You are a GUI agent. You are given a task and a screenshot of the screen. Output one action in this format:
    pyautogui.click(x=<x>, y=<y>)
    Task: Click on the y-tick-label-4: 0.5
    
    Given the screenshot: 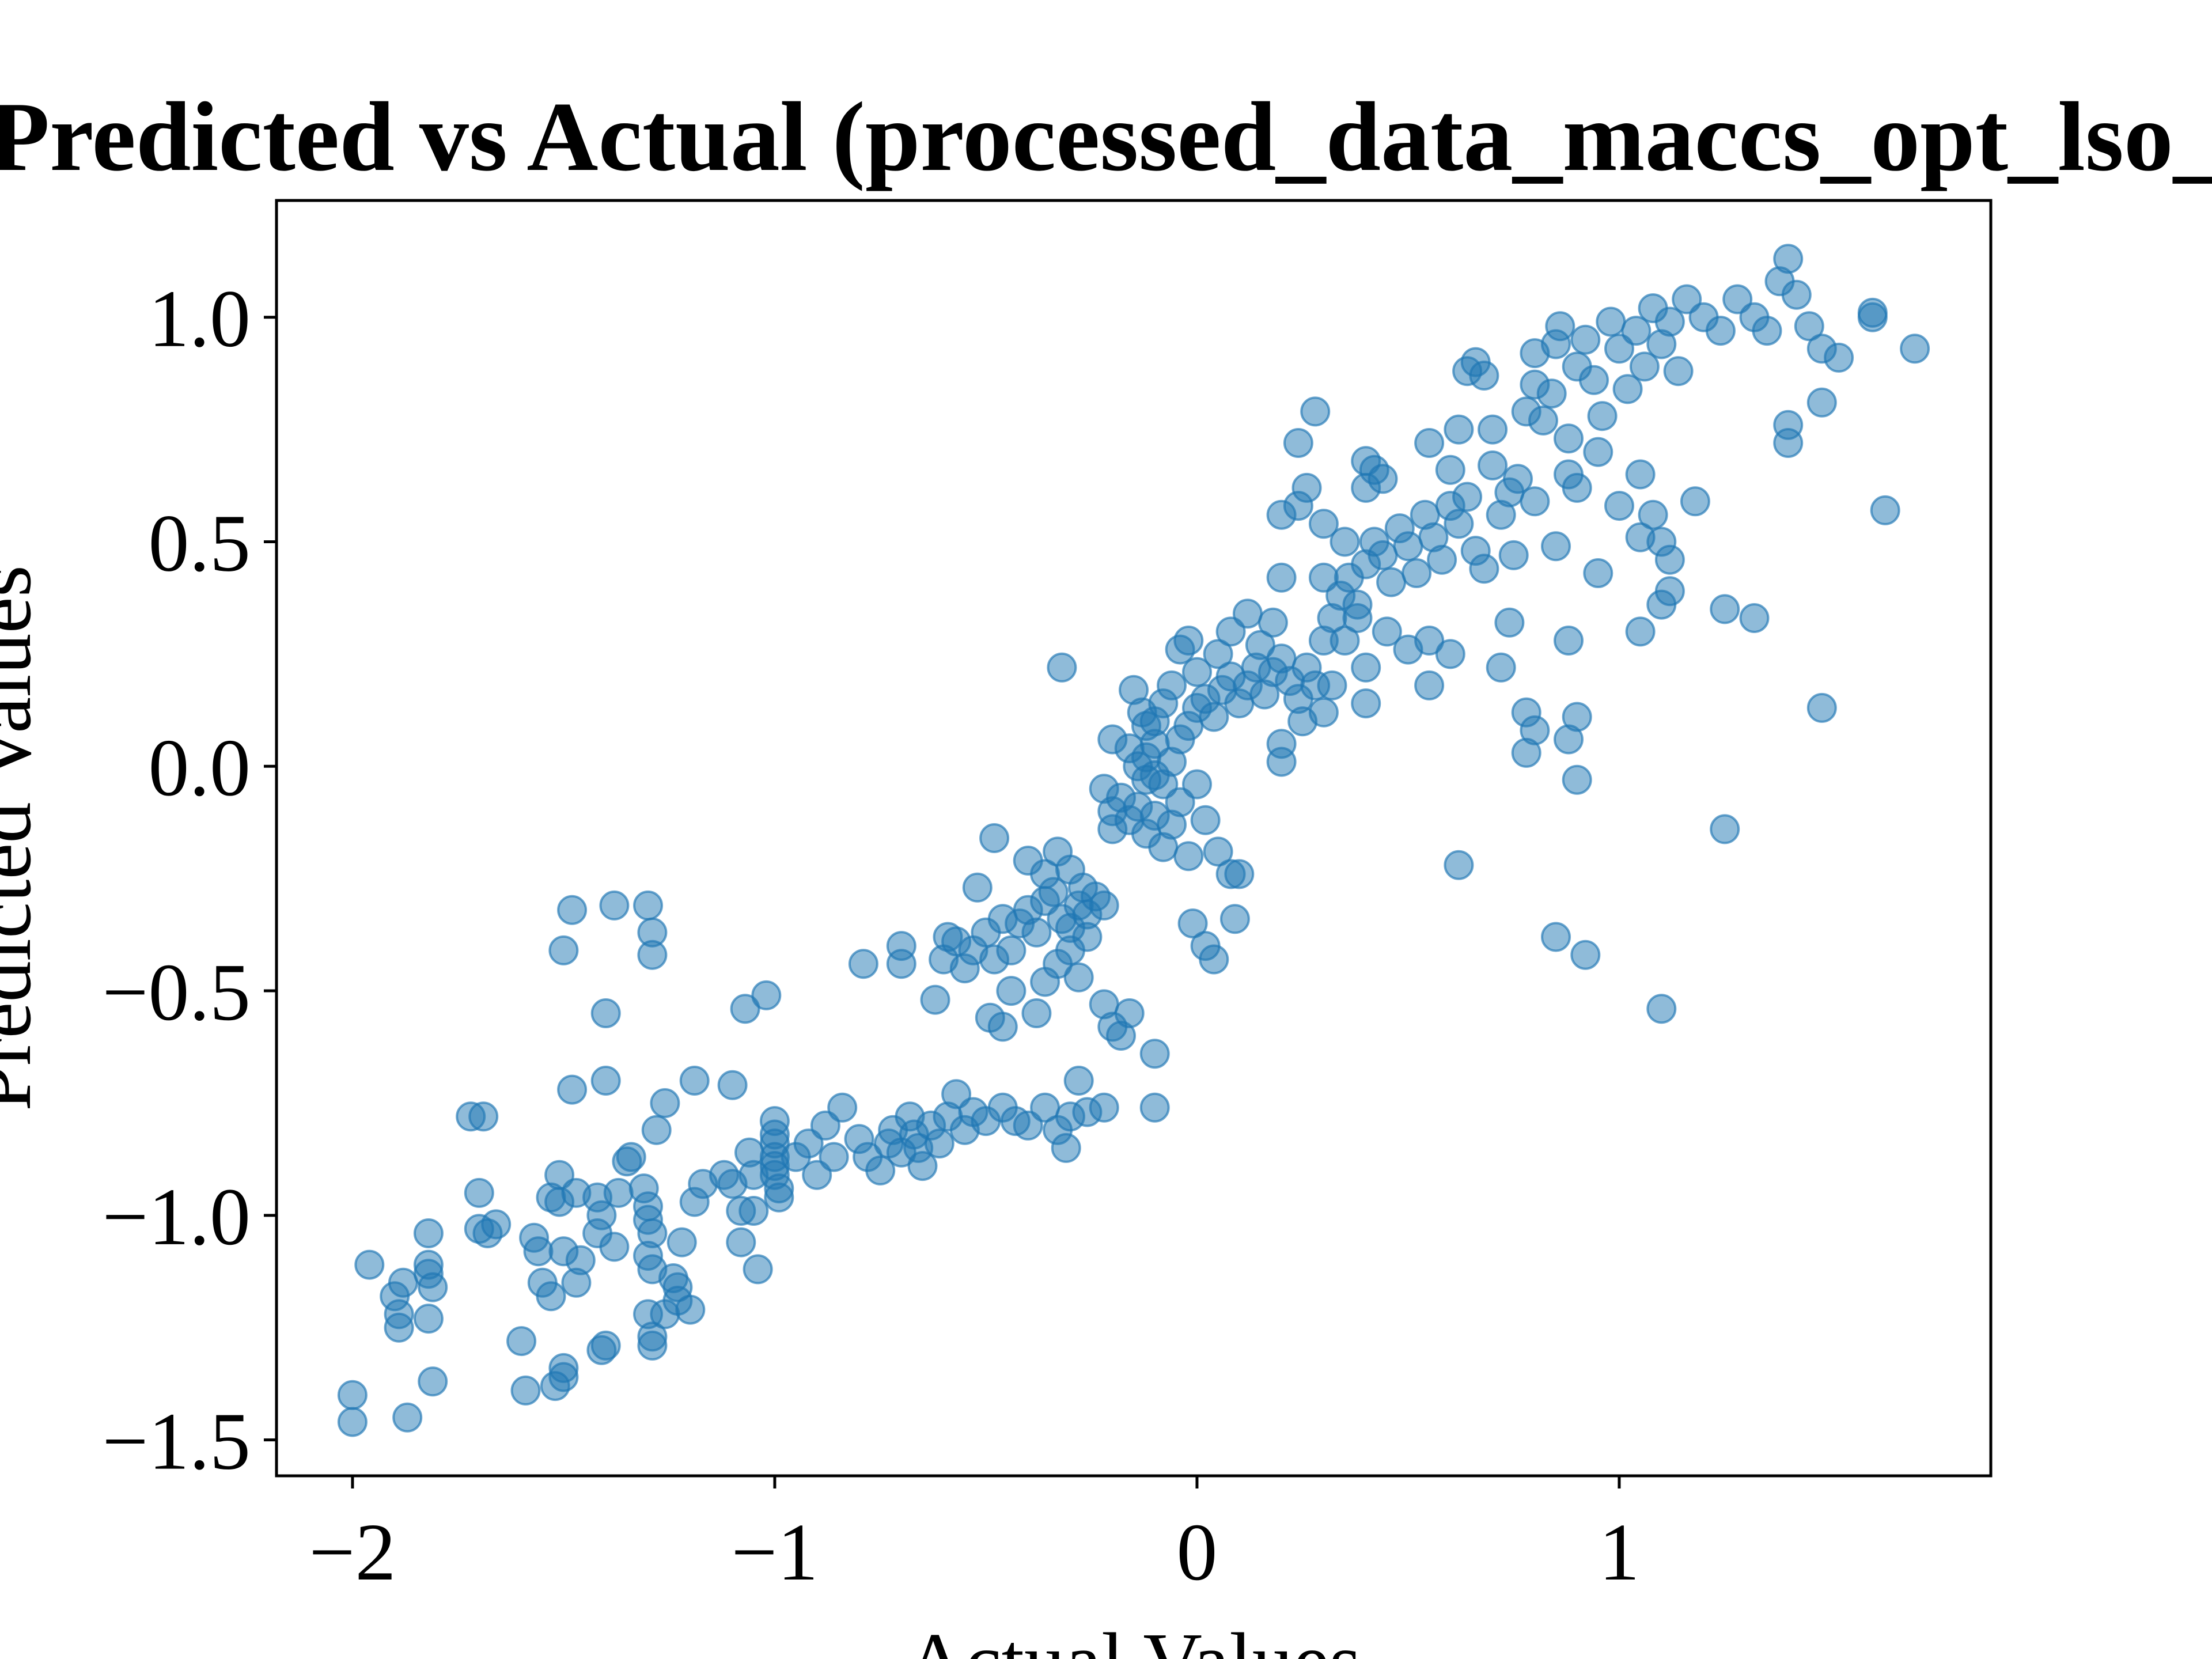 What is the action you would take?
    pyautogui.click(x=200, y=542)
    